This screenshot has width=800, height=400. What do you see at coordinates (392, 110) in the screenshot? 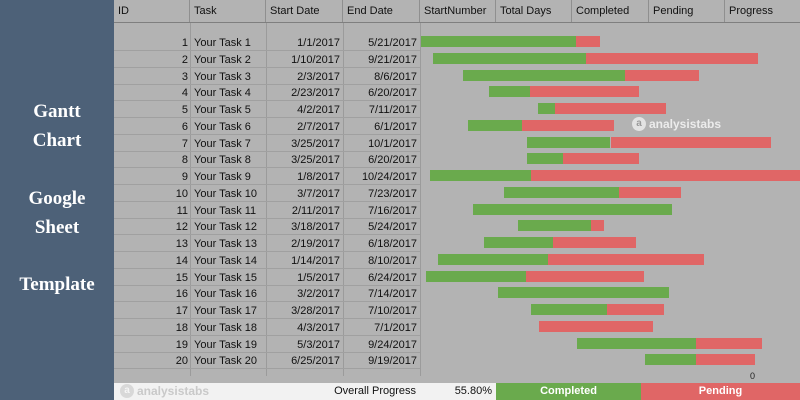
I see `cell-end-date: 7/11/2017` at bounding box center [392, 110].